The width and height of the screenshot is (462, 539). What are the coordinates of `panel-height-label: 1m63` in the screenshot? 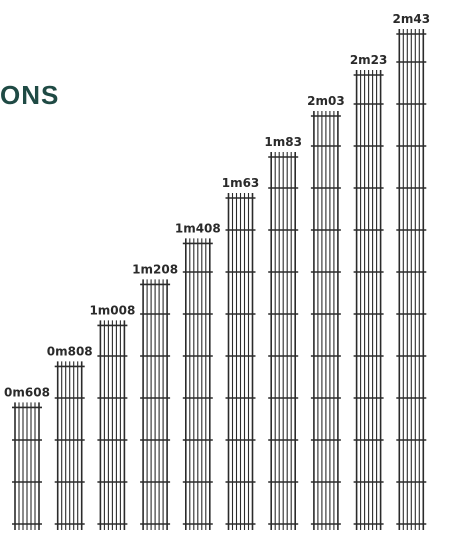 It's located at (241, 183).